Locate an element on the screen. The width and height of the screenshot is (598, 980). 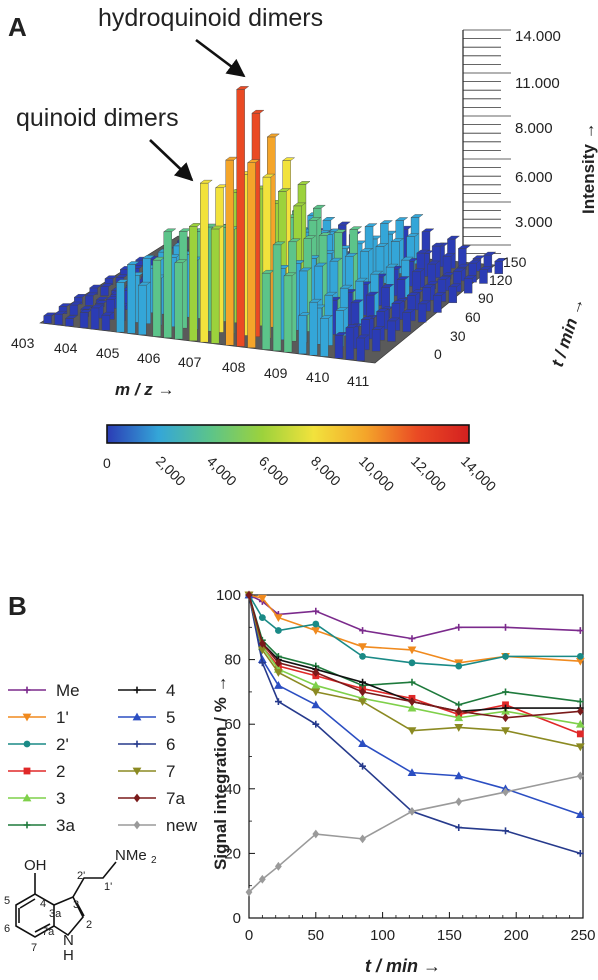
series-line-2prime is located at coordinates (414, 630).